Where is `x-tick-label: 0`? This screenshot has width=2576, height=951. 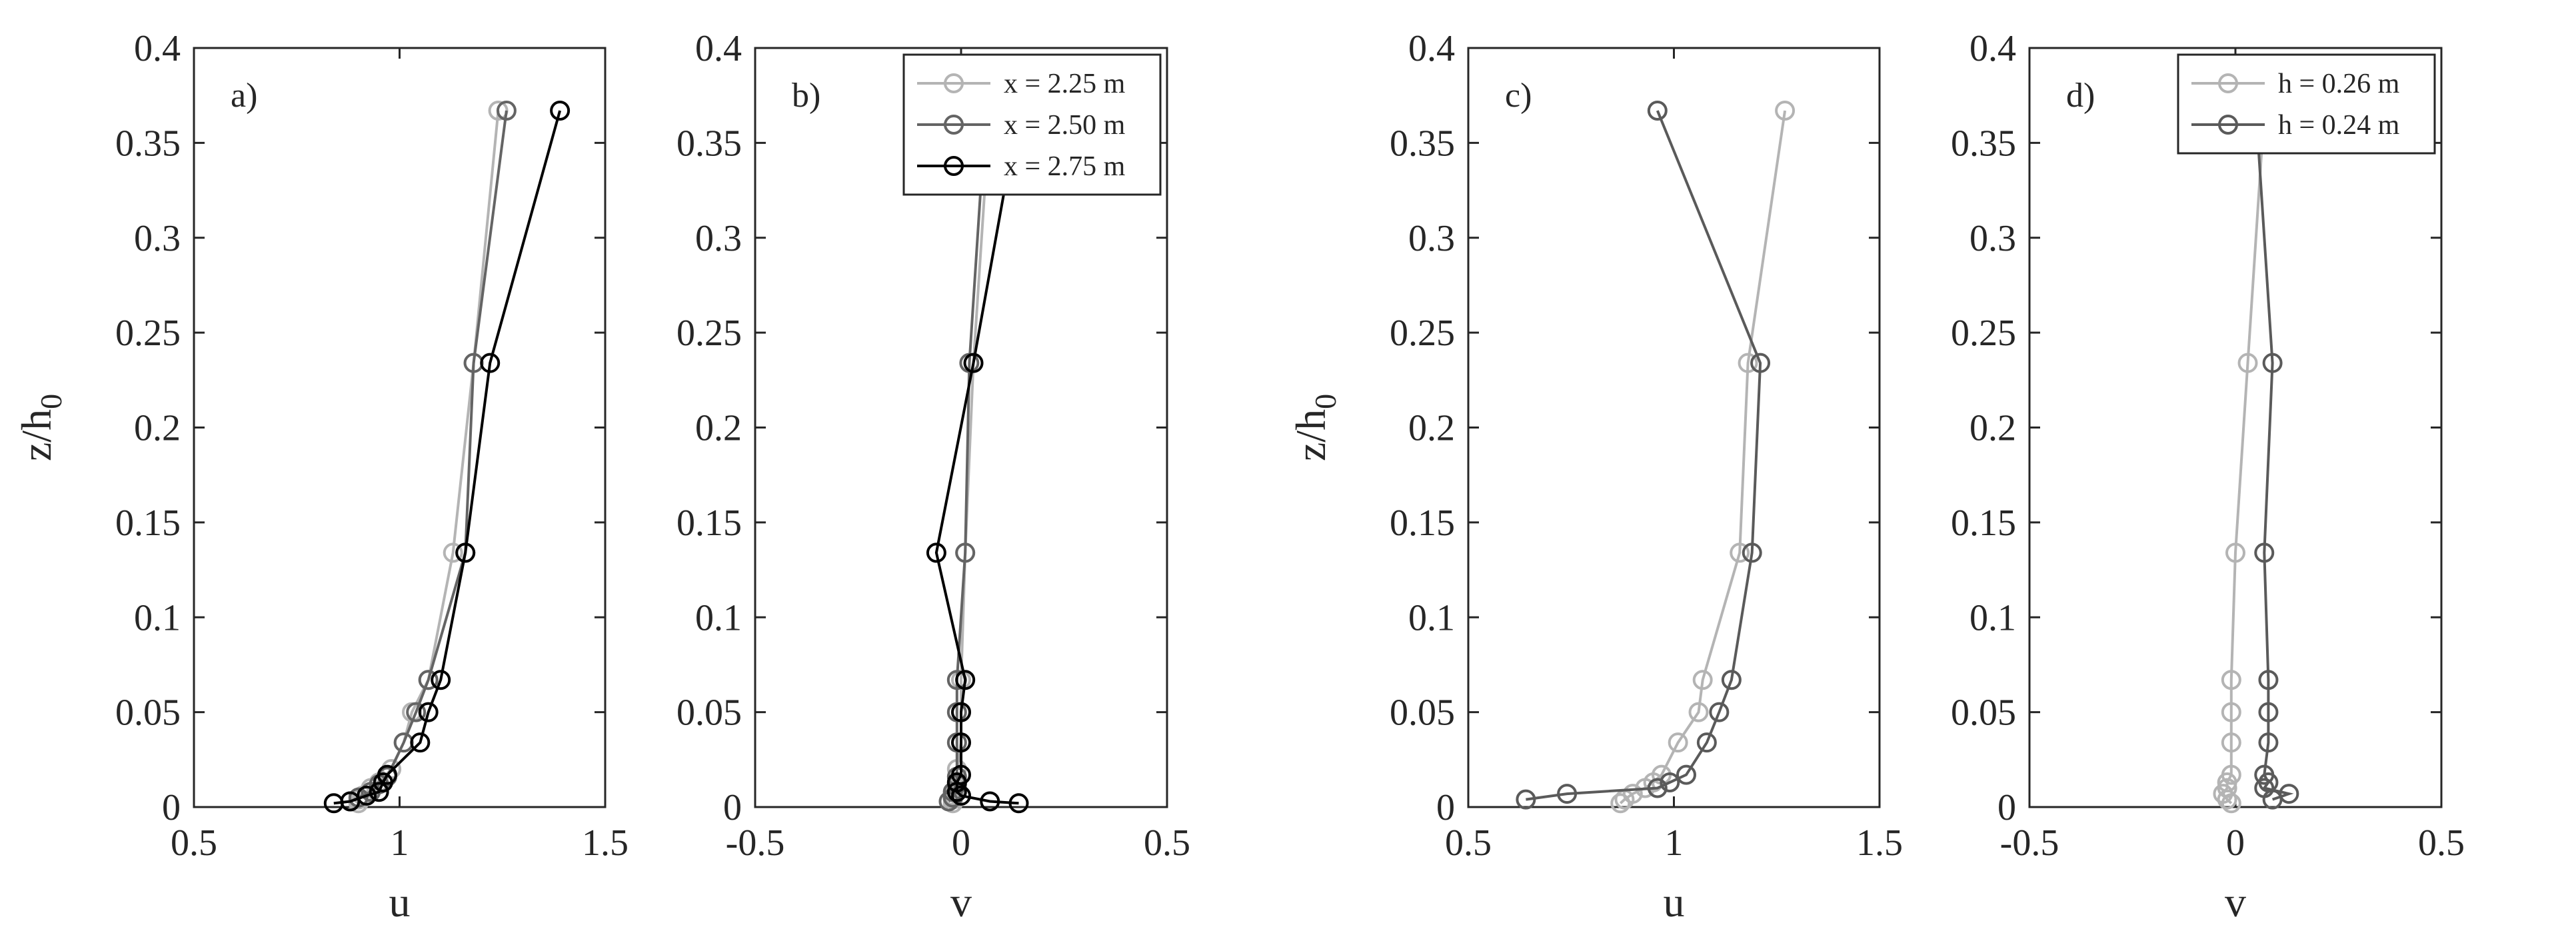 x-tick-label: 0 is located at coordinates (2236, 843).